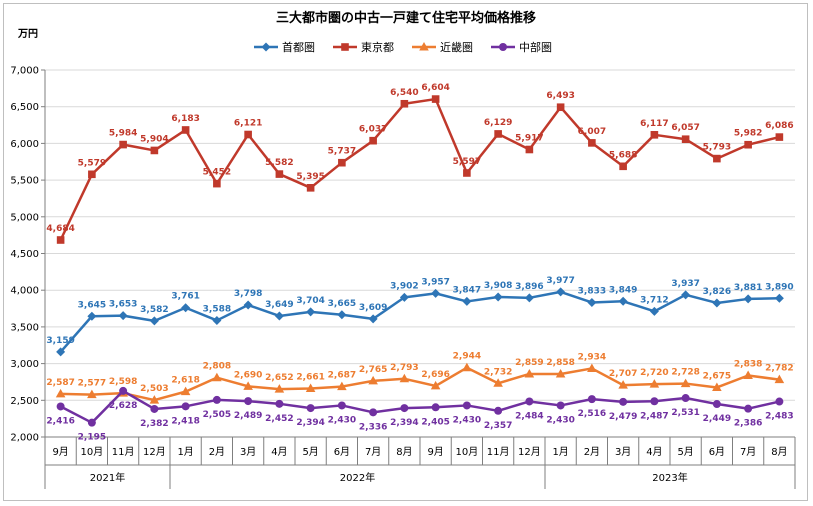  Describe the element at coordinates (24, 401) in the screenshot. I see `y-tick-label: 2,500` at that location.